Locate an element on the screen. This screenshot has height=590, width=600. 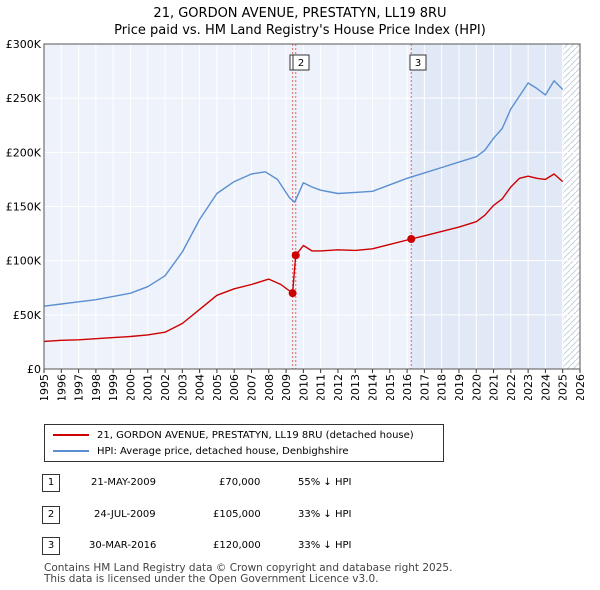
x-tick-label: 2026 is located at coordinates (580, 387).